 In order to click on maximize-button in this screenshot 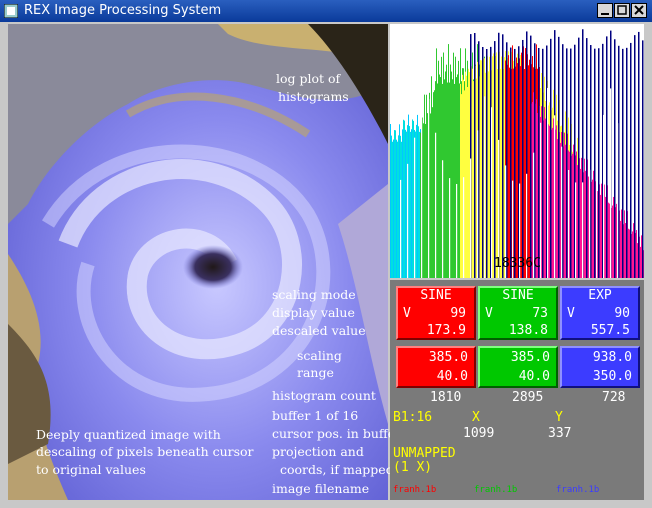, I will do `click(622, 10)`.